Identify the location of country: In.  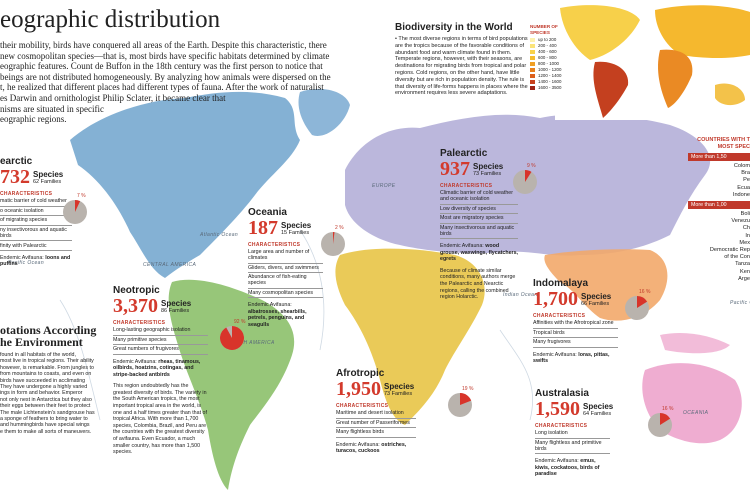
(747, 235).